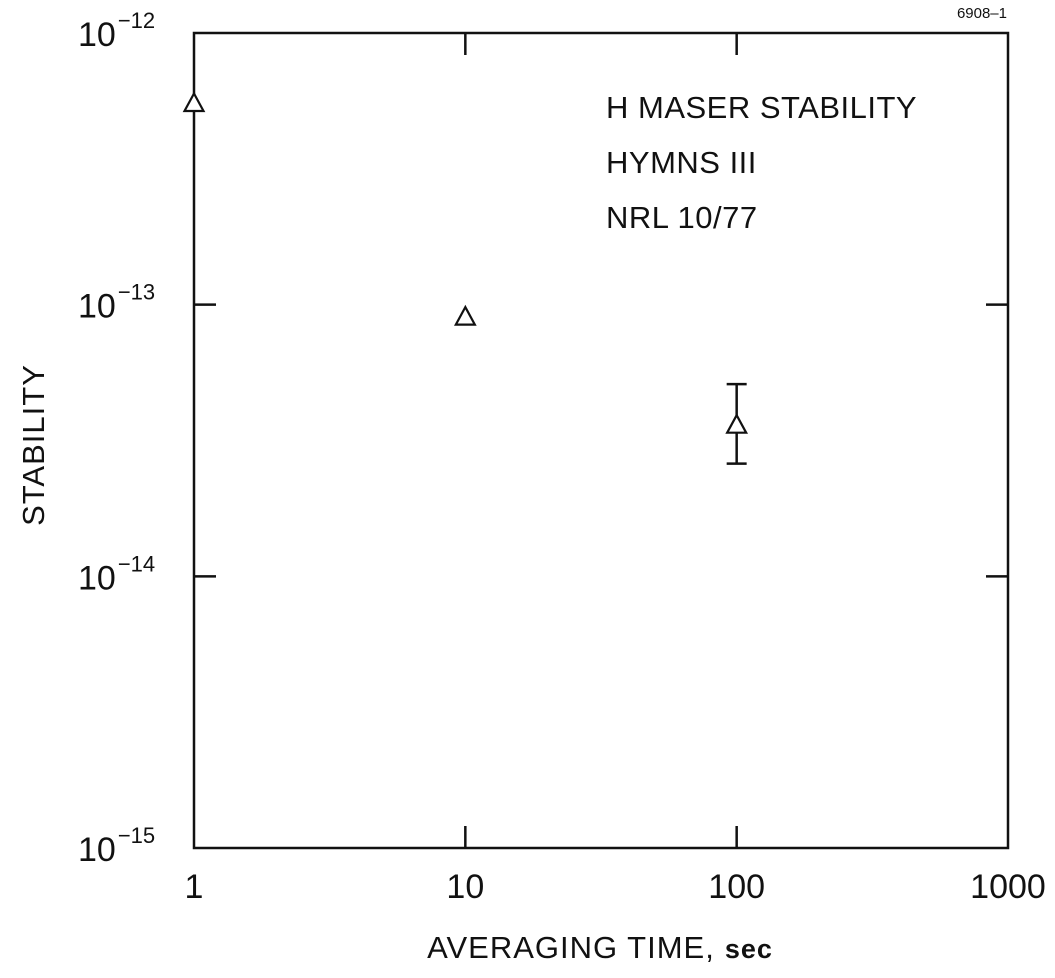 The width and height of the screenshot is (1055, 978). What do you see at coordinates (116, 438) in the screenshot?
I see `y-axis-tick-labels: 10−15 10−14 10−13 10−12` at bounding box center [116, 438].